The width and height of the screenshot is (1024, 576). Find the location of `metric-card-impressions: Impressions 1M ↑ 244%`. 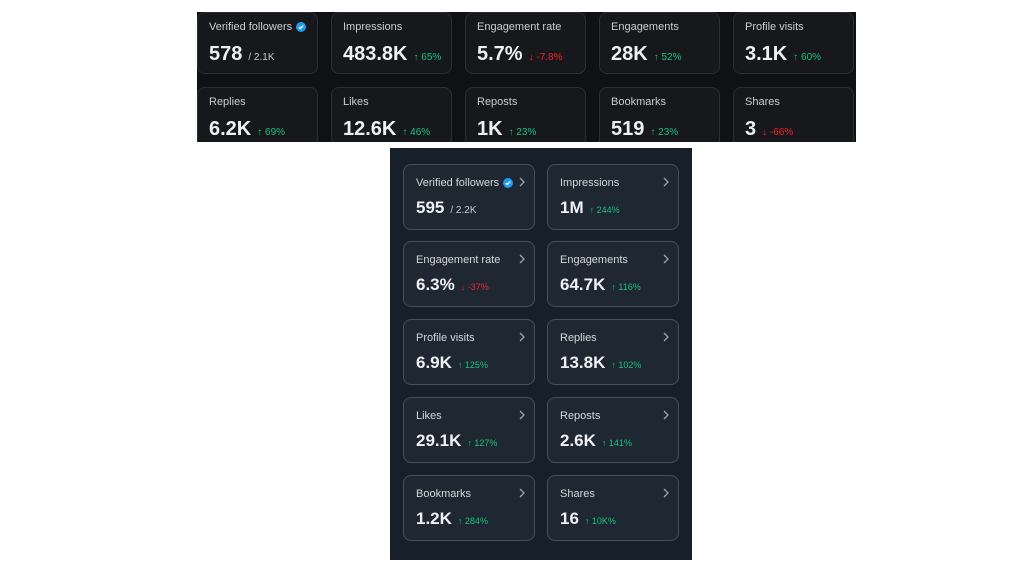

metric-card-impressions: Impressions 1M ↑ 244% is located at coordinates (613, 197).